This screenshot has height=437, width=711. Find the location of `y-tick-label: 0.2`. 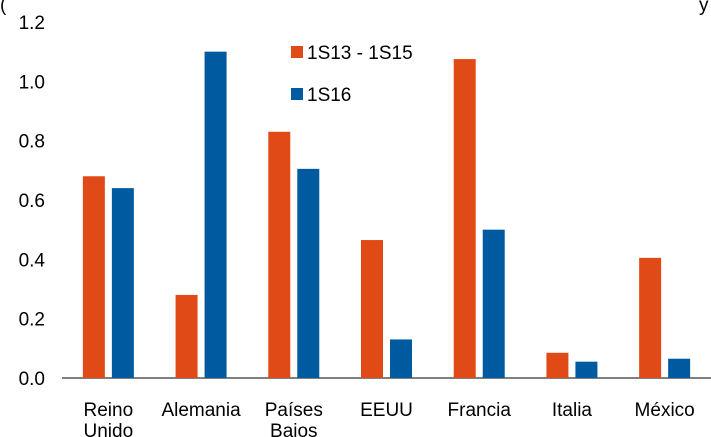

y-tick-label: 0.2 is located at coordinates (32, 320).